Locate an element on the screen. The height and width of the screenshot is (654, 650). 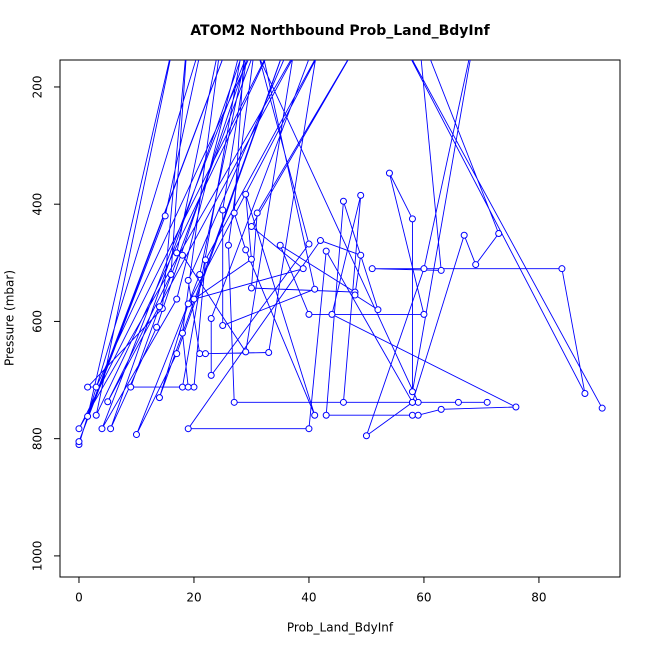
x-tick-label: 60 is located at coordinates (423, 598).